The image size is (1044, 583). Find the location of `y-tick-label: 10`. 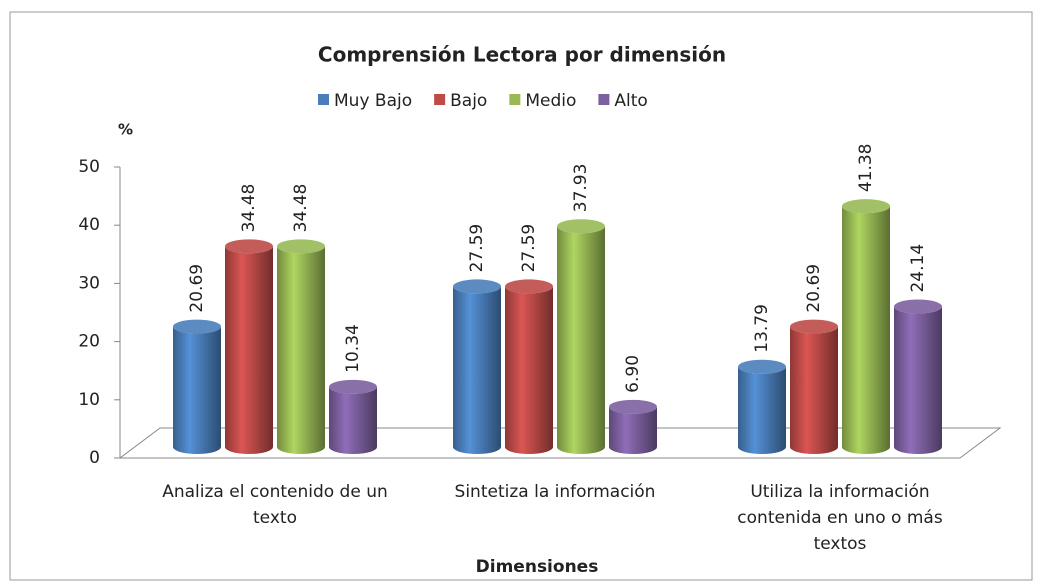

y-tick-label: 10 is located at coordinates (89, 400).